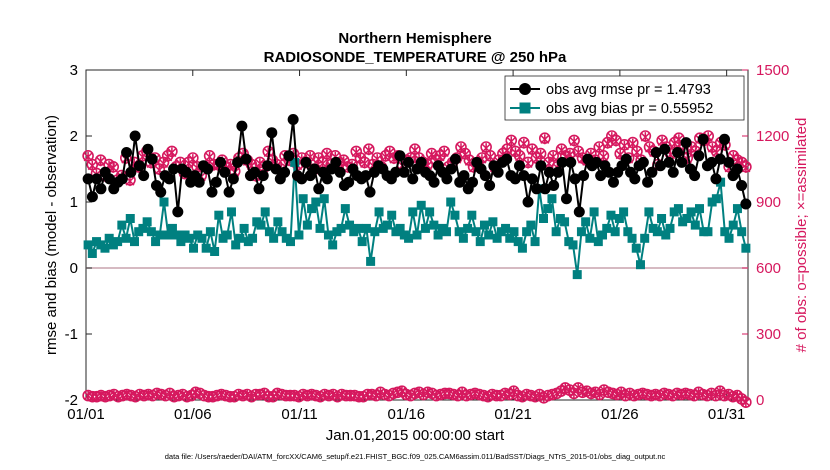 Image resolution: width=830 pixels, height=470 pixels. Describe the element at coordinates (620, 414) in the screenshot. I see `x-tick-label: 01/26` at that location.